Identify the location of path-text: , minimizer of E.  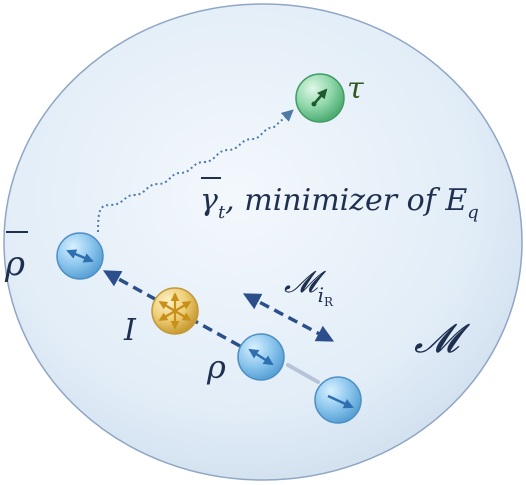
(346, 200).